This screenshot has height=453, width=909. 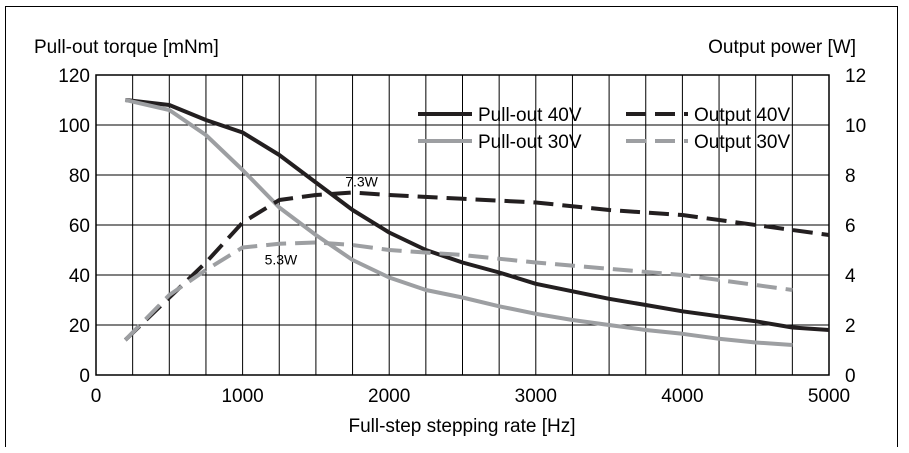 I want to click on annotations: 7.3W 5.3W, so click(x=322, y=221).